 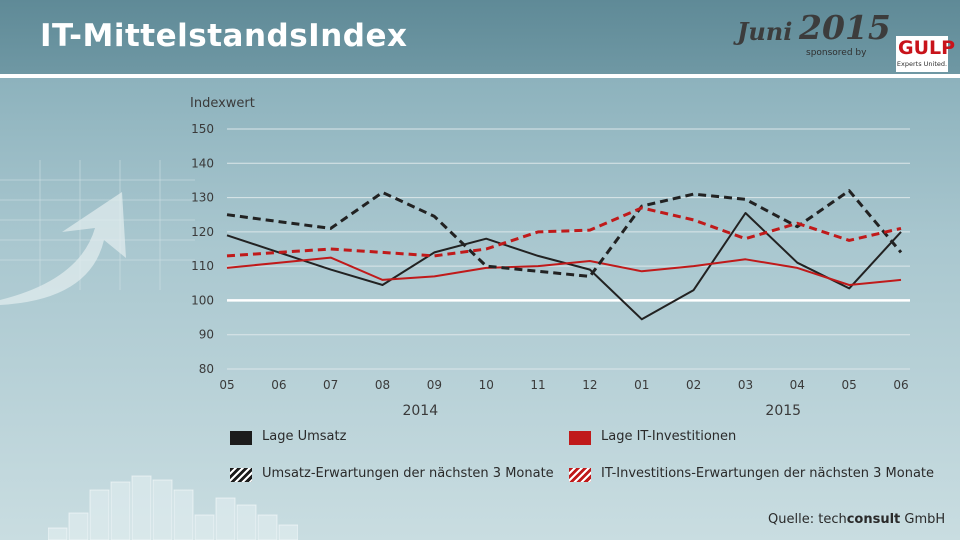 What do you see at coordinates (845, 27) in the screenshot?
I see `date-year: 2015` at bounding box center [845, 27].